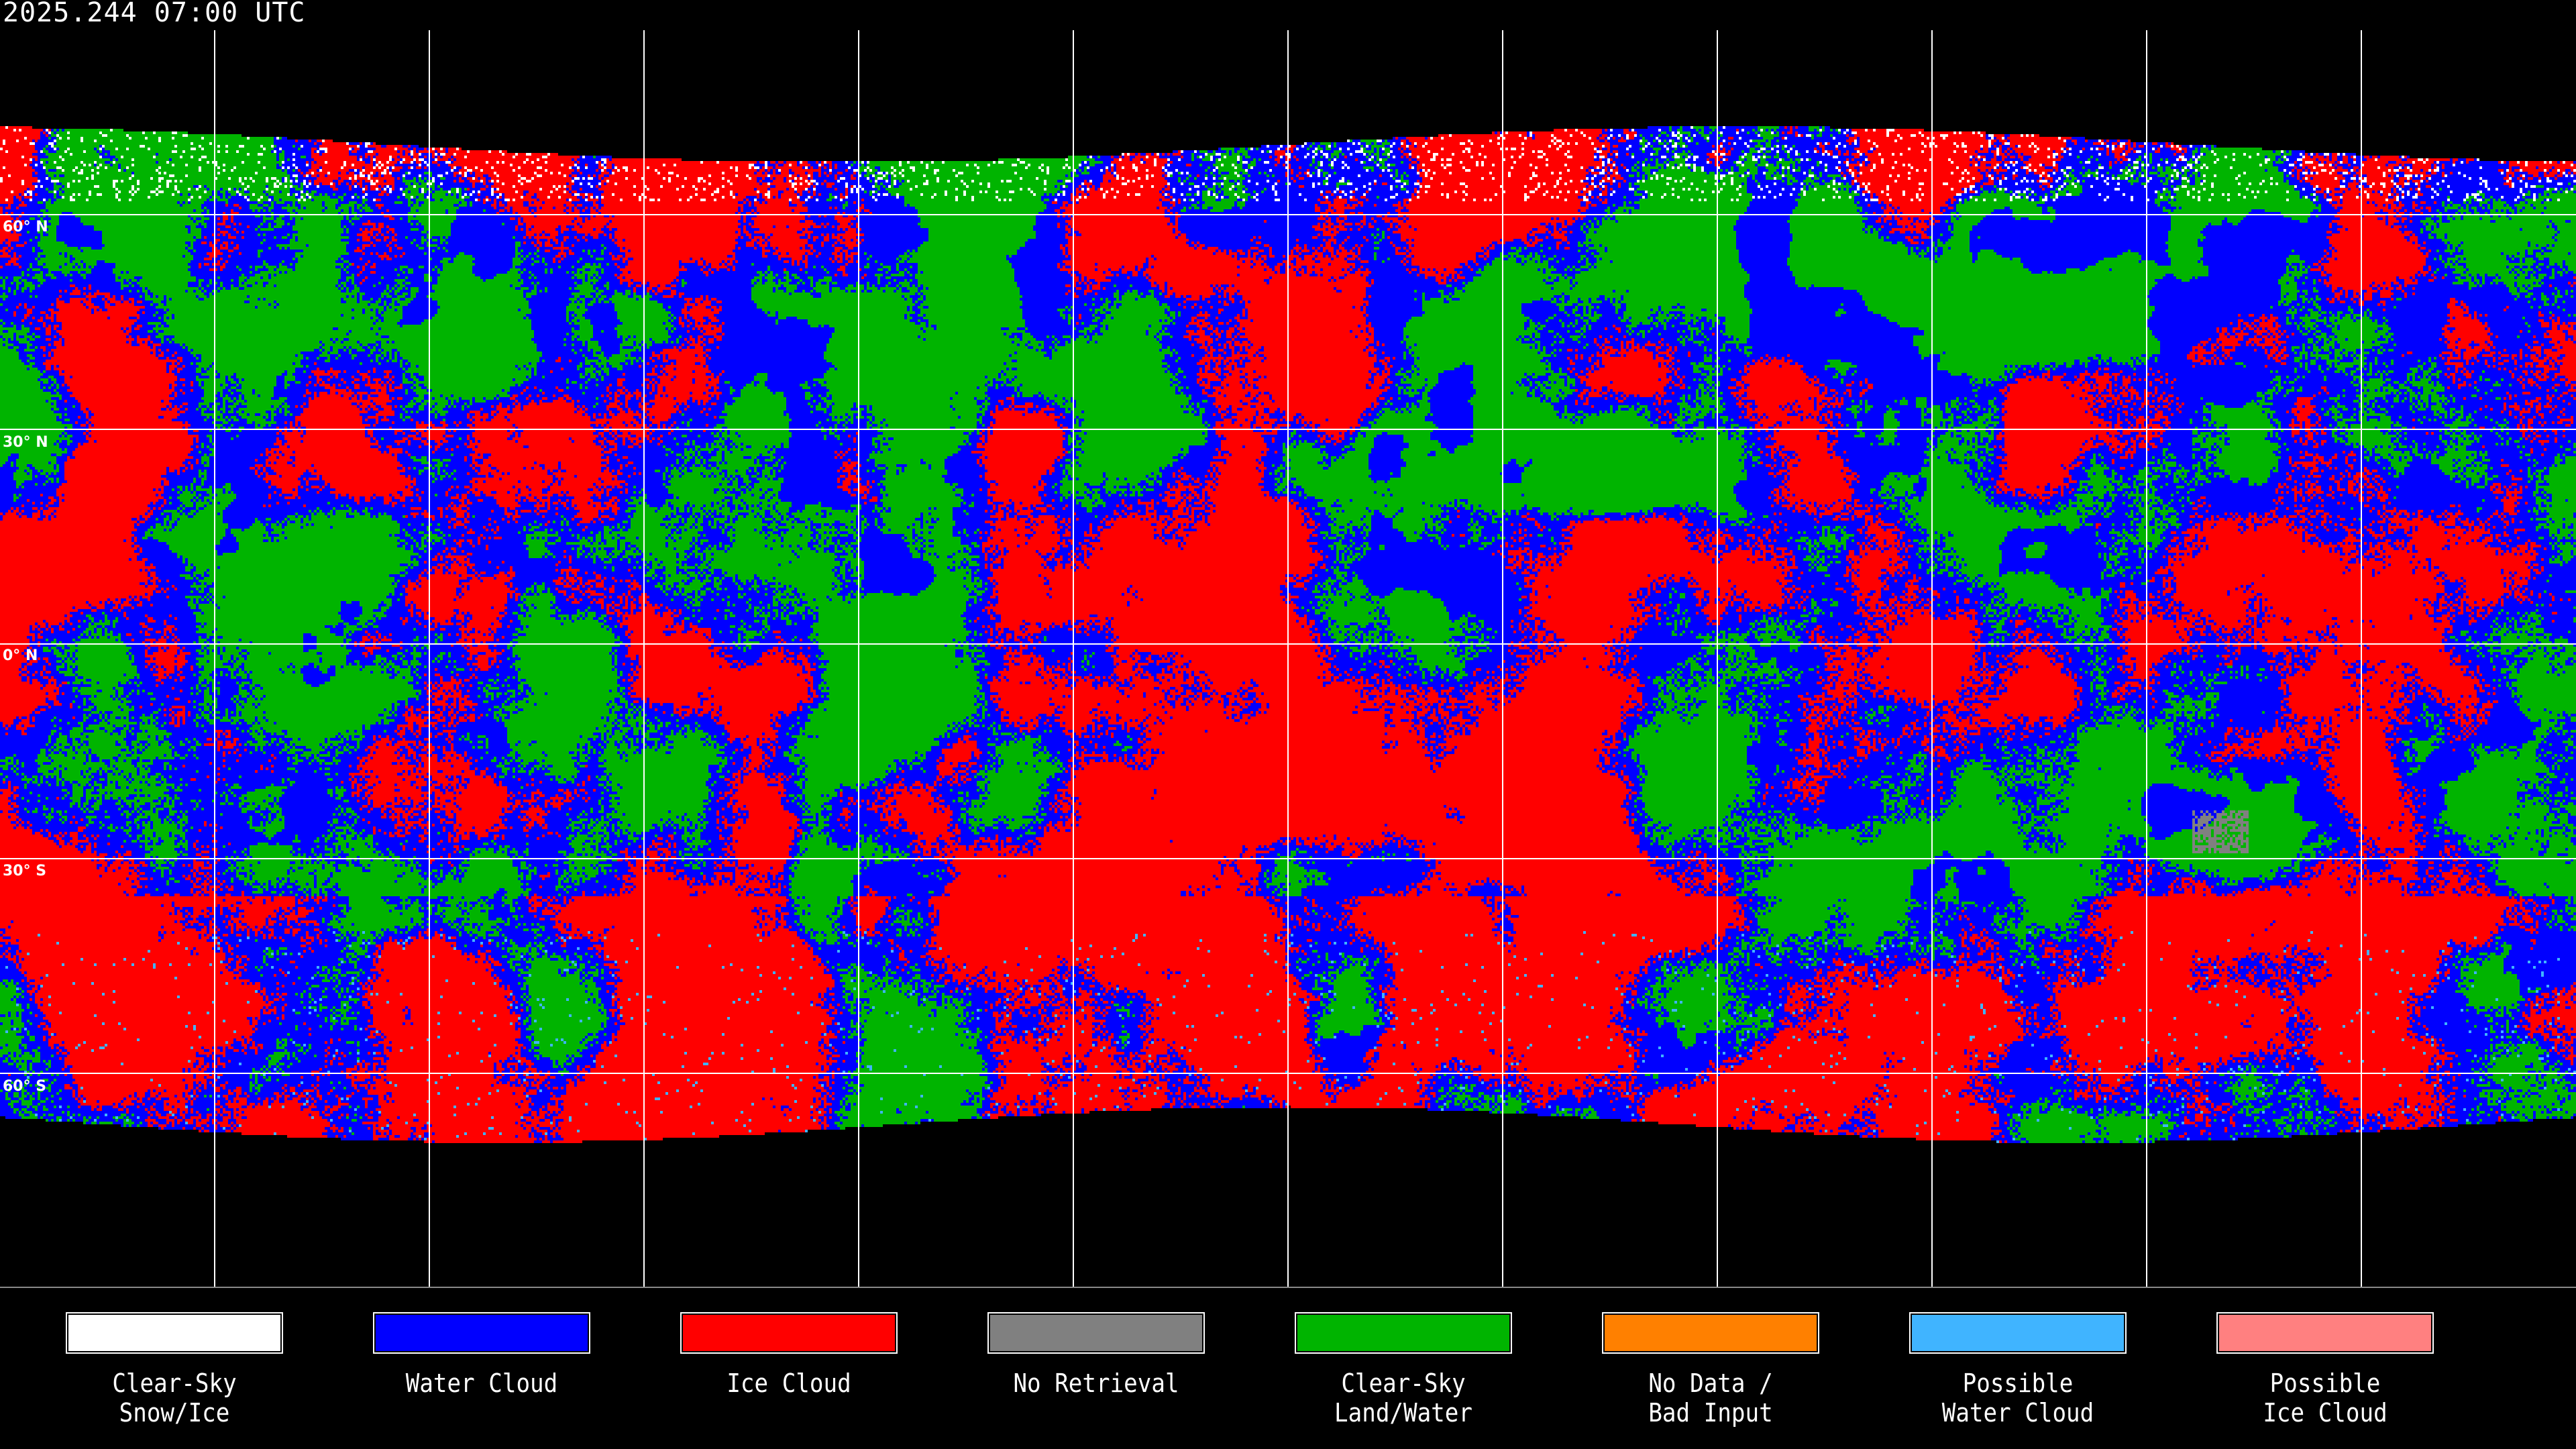 The image size is (2576, 1449). I want to click on legend-label: No Data /, so click(1710, 1383).